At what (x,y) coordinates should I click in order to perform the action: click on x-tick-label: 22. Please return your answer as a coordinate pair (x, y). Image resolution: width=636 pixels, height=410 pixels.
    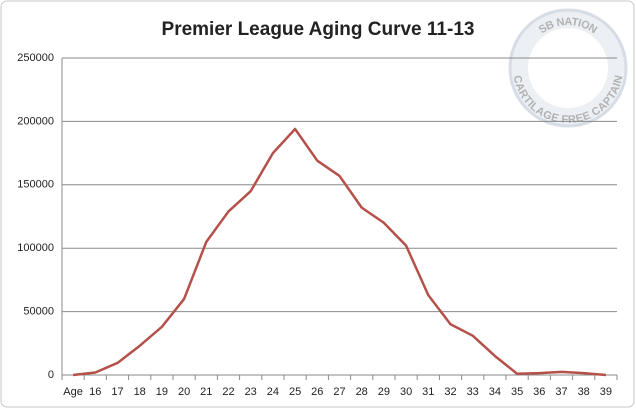
    Looking at the image, I should click on (228, 392).